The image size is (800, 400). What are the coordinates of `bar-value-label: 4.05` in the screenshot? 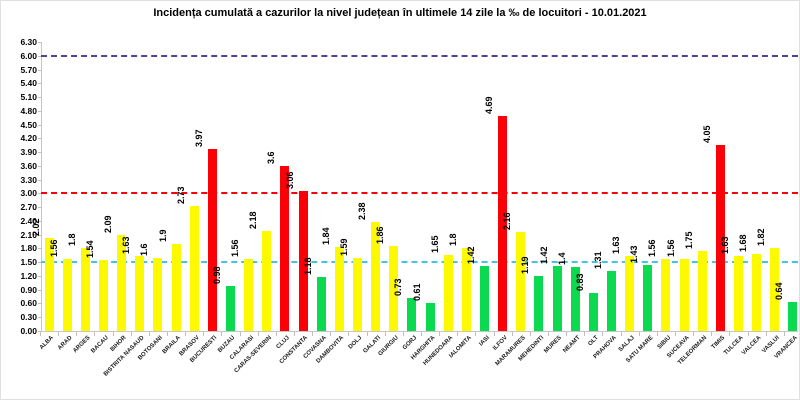 It's located at (706, 134).